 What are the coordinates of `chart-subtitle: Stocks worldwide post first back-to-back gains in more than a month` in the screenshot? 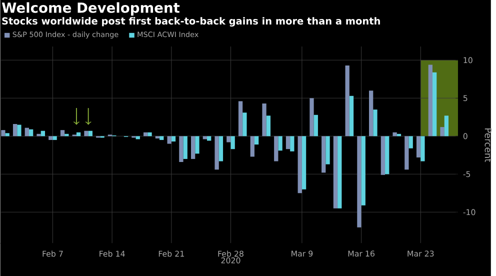 It's located at (191, 22).